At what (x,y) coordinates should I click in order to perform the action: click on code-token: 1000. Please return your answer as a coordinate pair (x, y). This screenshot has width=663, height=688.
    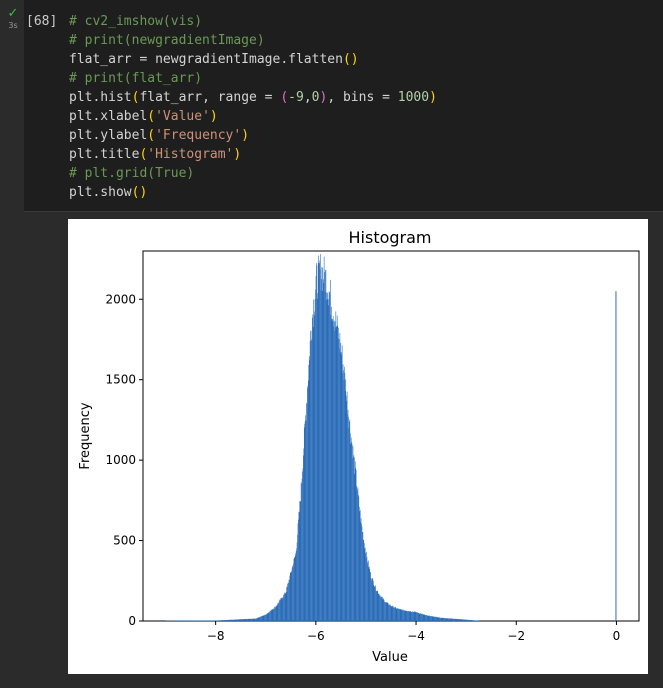
    Looking at the image, I should click on (413, 97).